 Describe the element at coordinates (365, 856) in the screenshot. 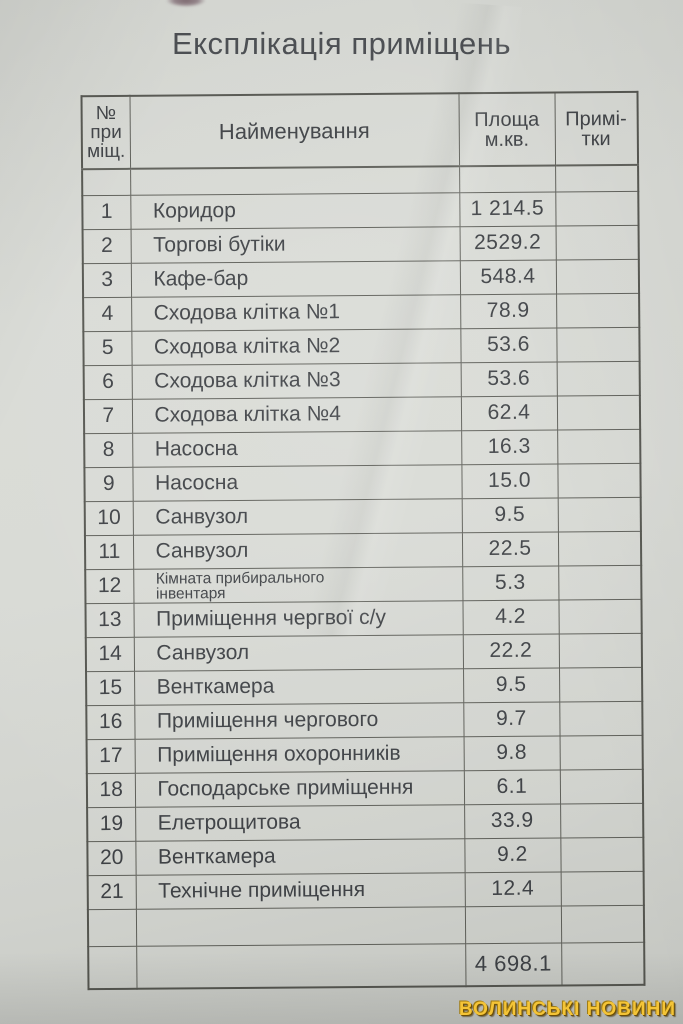

I see `table-row: 20 Венткамера 9.2` at that location.